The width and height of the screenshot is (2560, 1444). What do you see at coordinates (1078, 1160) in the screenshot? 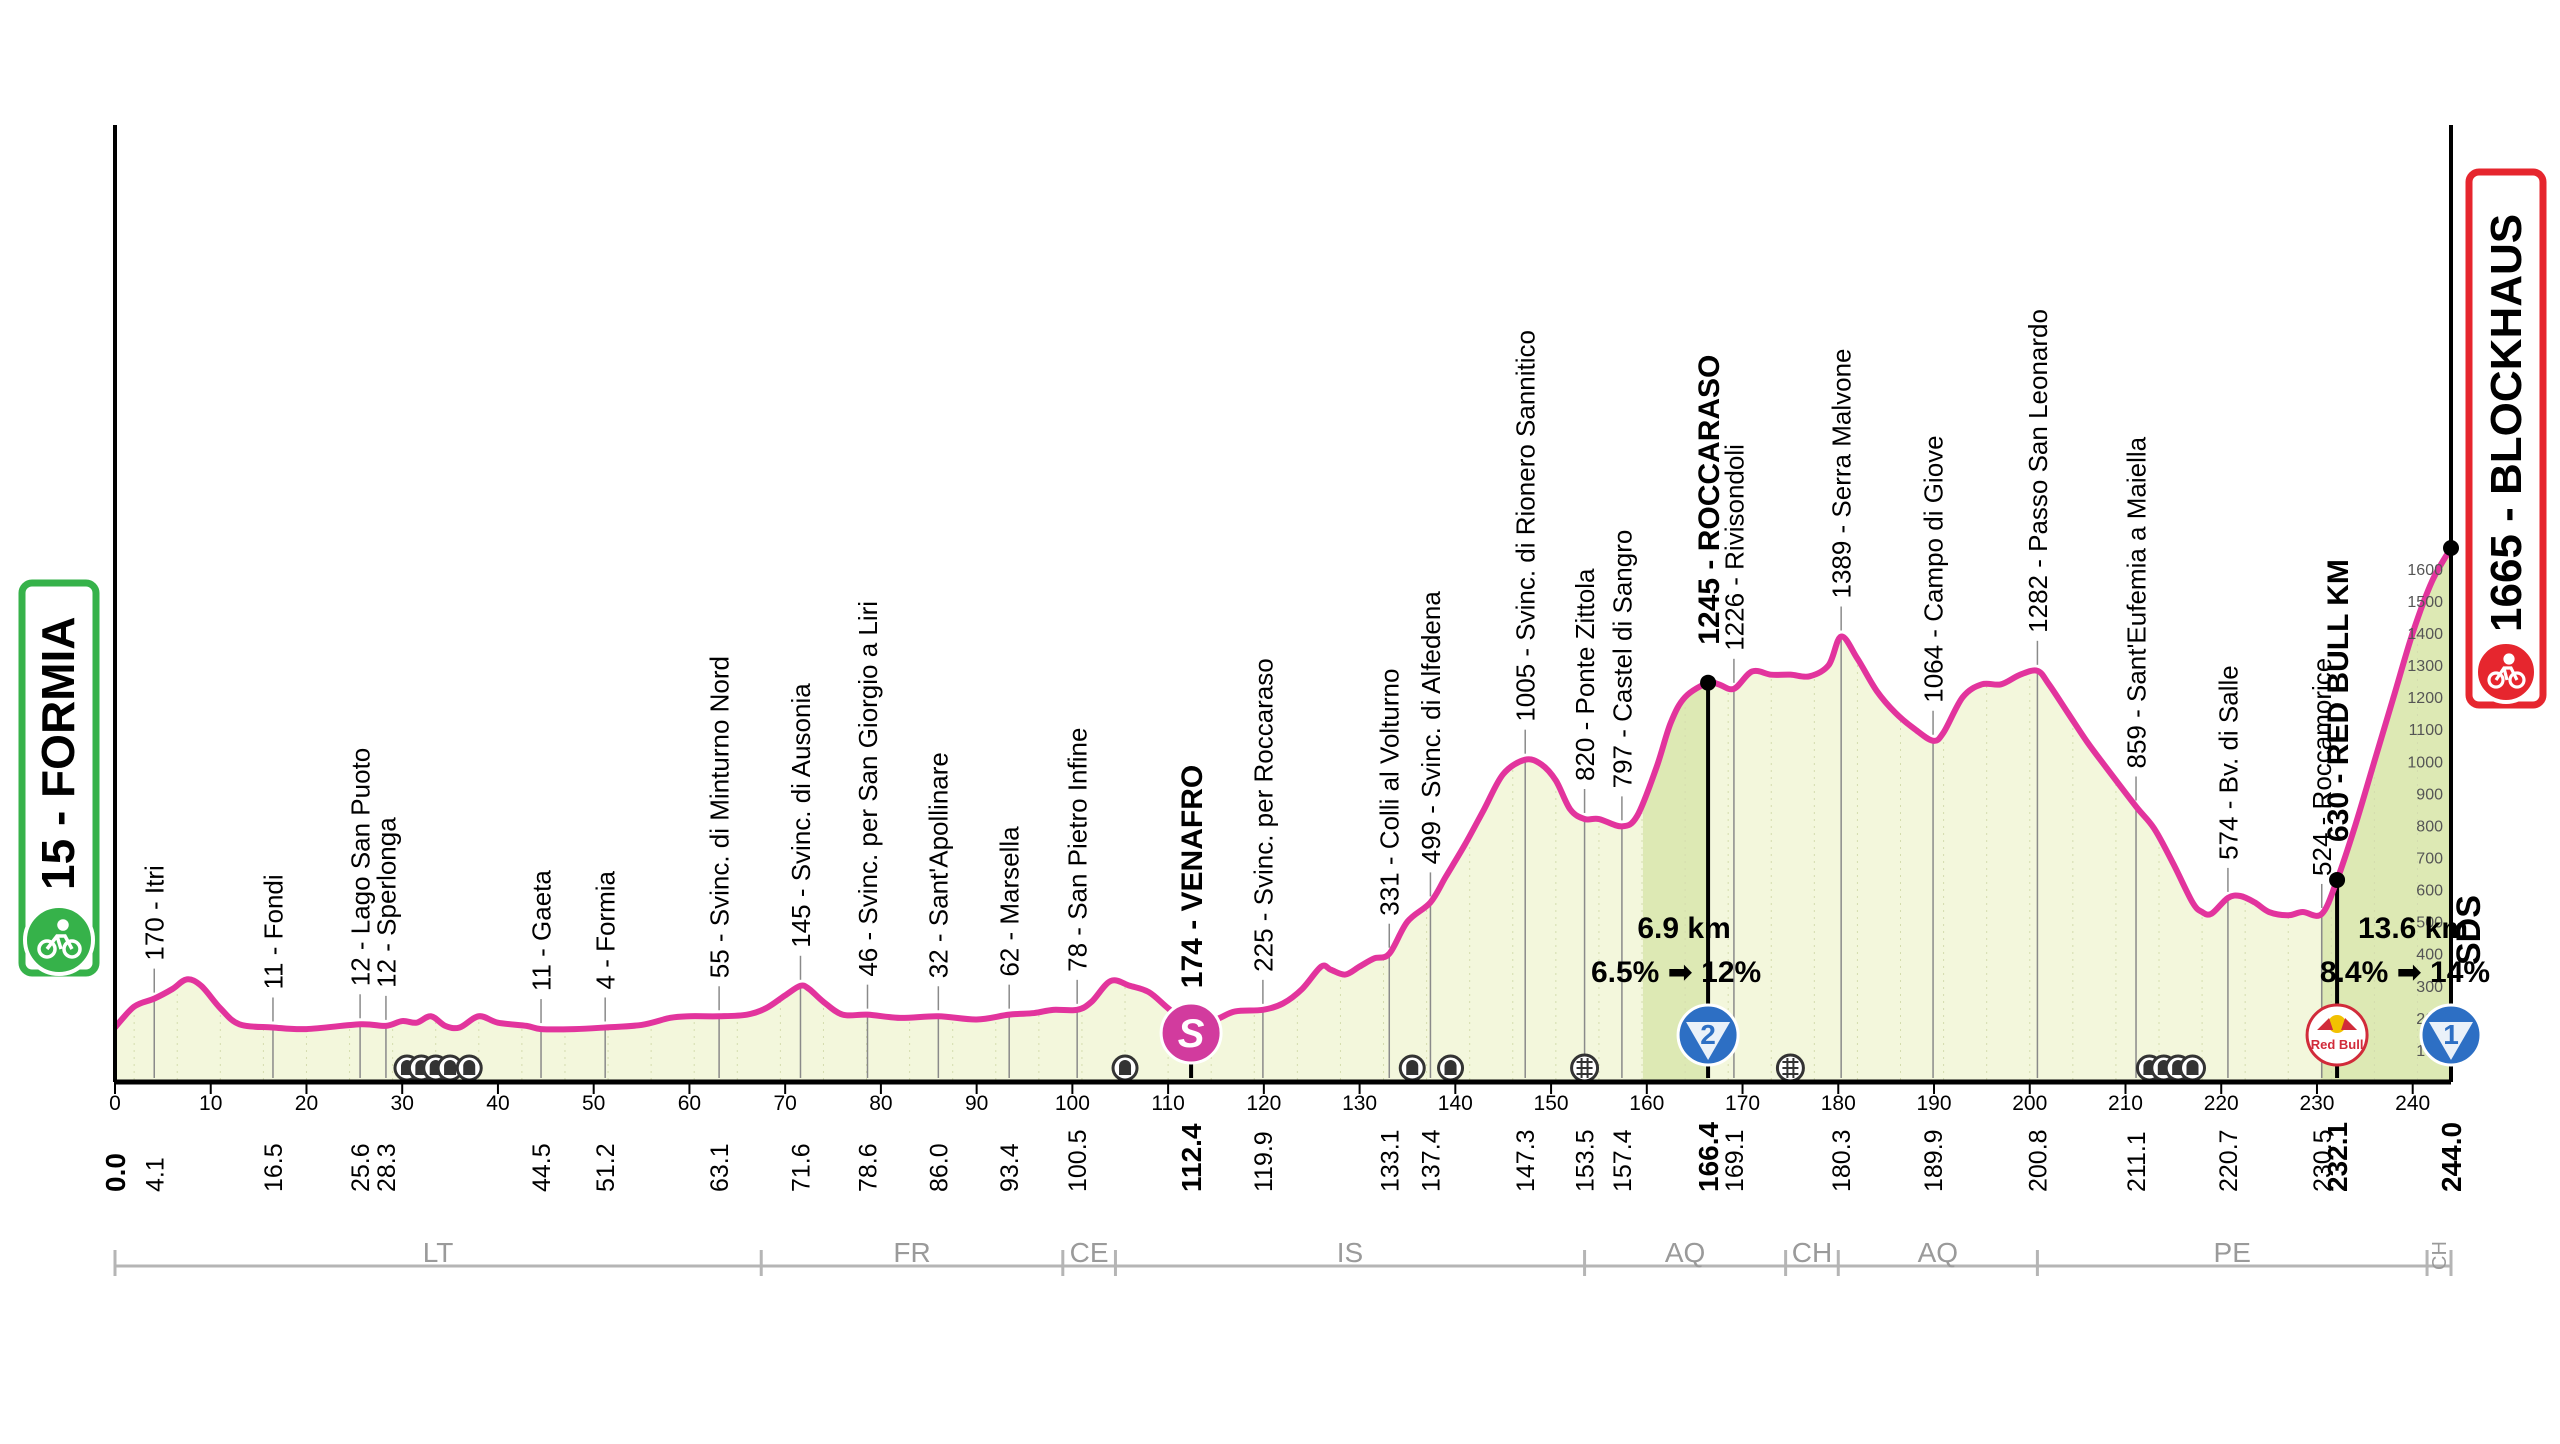
I see `km-label: 100.5` at bounding box center [1078, 1160].